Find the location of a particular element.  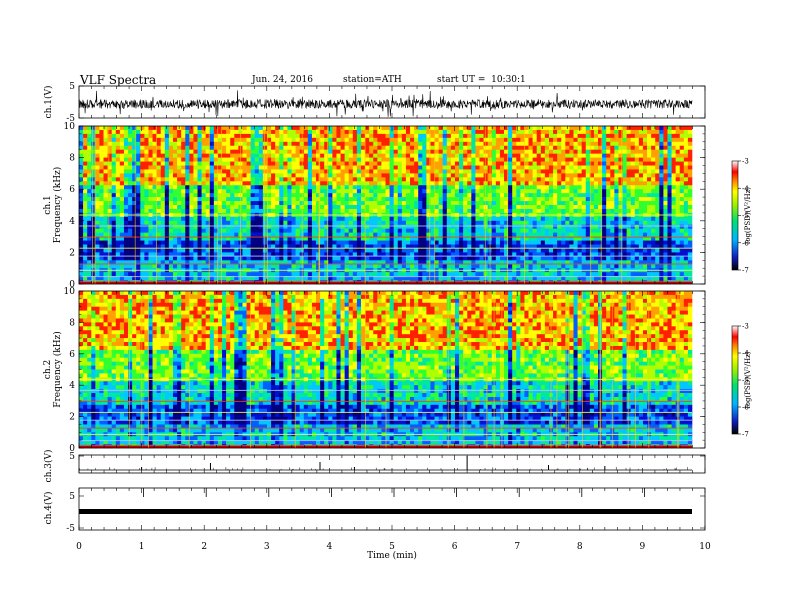

figure-start-time: start UT = 10:30:1 is located at coordinates (481, 80).